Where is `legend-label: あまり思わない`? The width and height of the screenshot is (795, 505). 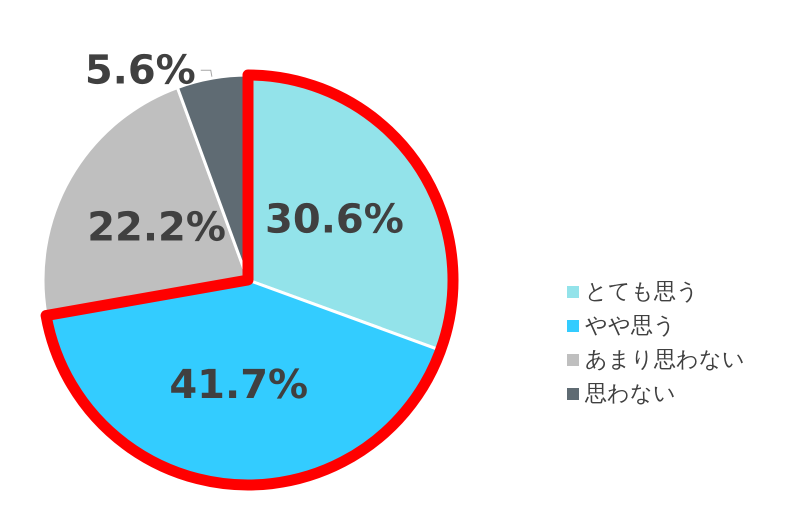 legend-label: あまり思わない is located at coordinates (665, 360).